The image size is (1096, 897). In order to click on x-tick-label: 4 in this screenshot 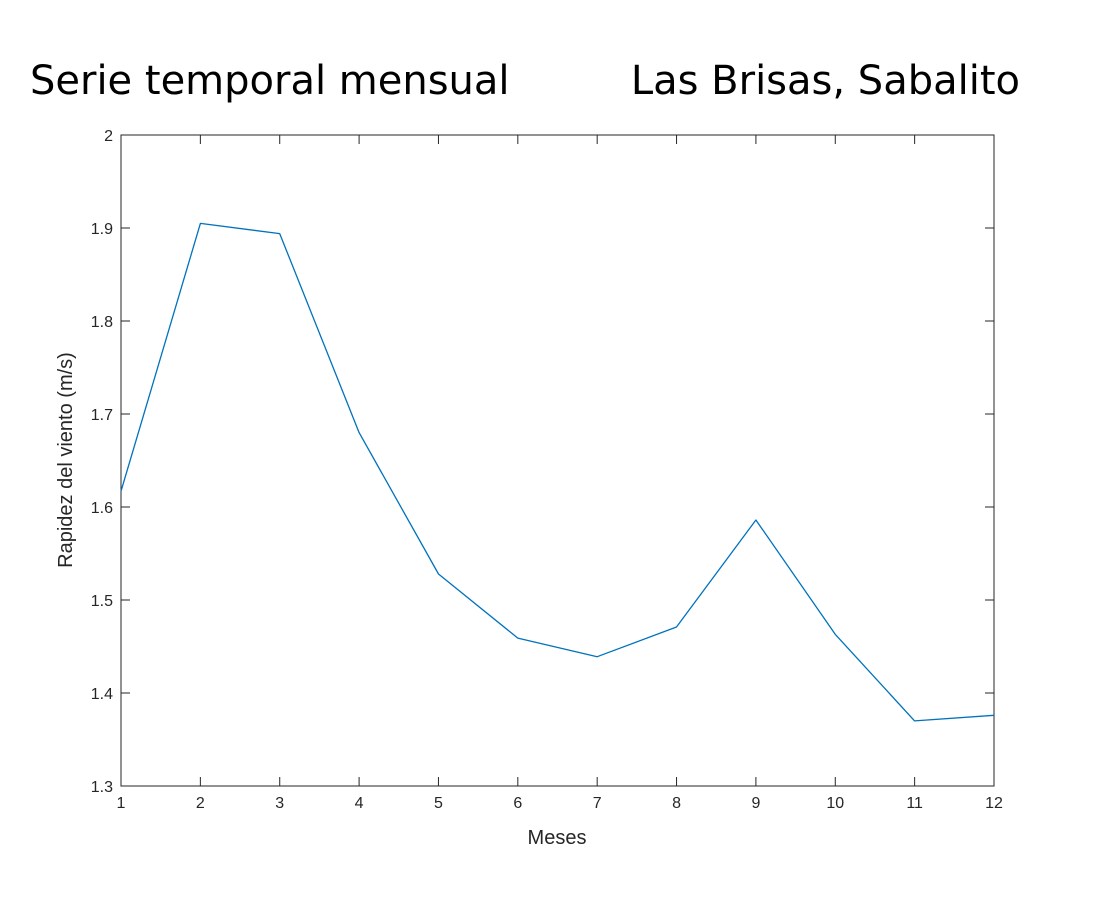, I will do `click(359, 803)`.